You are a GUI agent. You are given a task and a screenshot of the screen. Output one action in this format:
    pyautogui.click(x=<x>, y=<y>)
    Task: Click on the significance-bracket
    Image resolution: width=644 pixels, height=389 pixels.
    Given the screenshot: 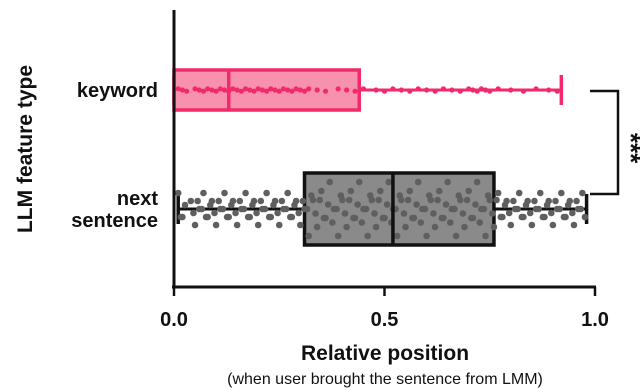 What is the action you would take?
    pyautogui.click(x=605, y=142)
    